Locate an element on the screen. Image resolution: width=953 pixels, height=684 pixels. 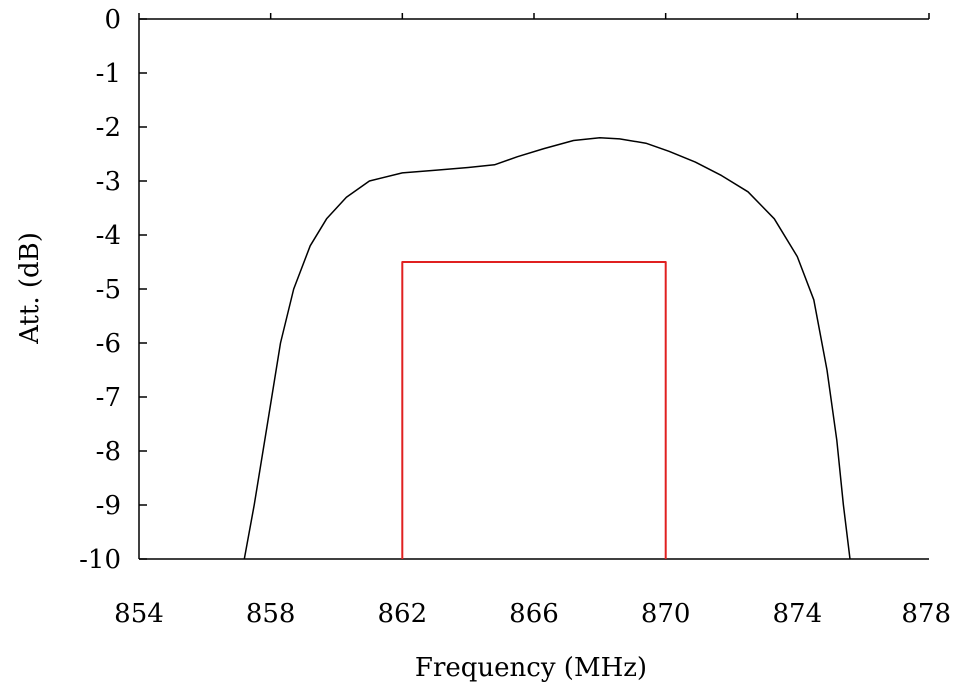
x-tick-label: 854 is located at coordinates (139, 614).